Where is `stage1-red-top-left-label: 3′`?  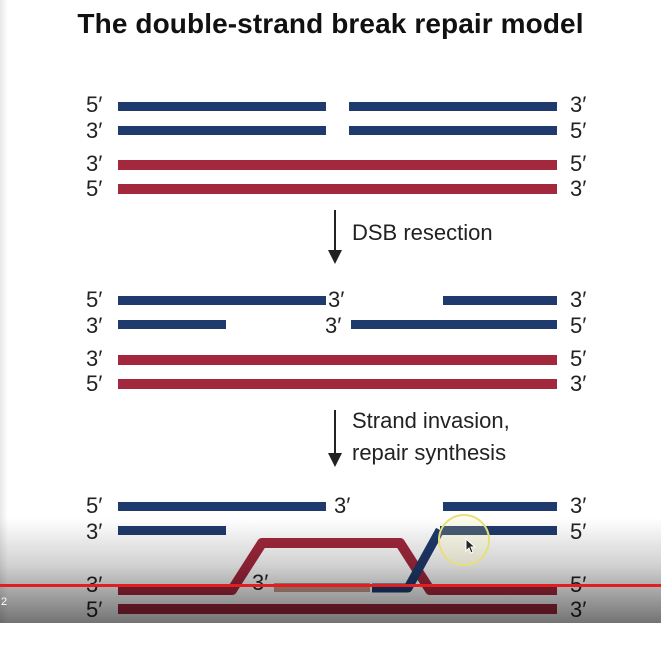
stage1-red-top-left-label: 3′ is located at coordinates (94, 163).